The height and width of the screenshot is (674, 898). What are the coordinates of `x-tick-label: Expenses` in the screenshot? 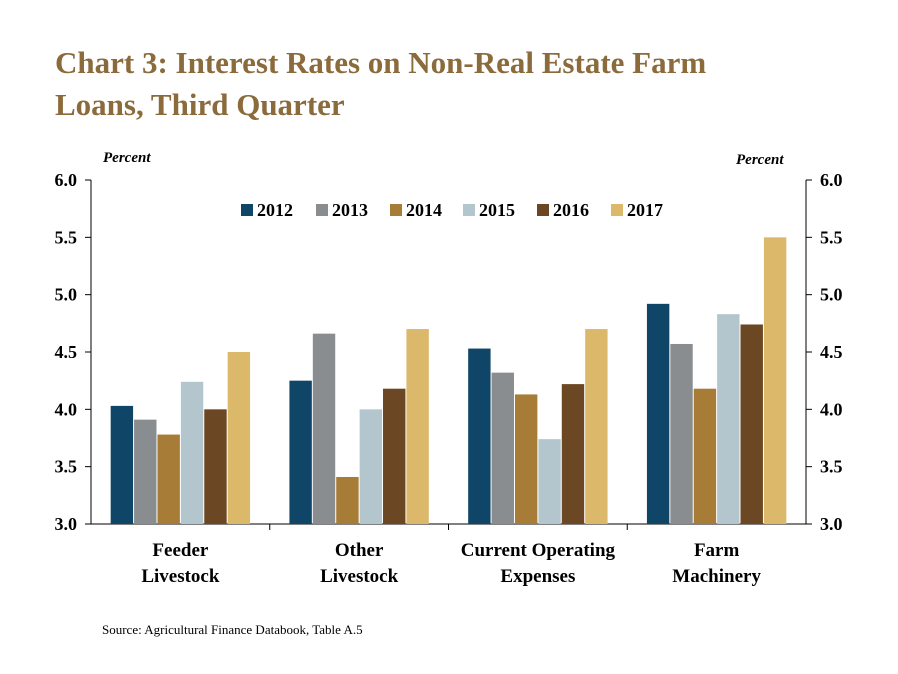 It's located at (537, 576).